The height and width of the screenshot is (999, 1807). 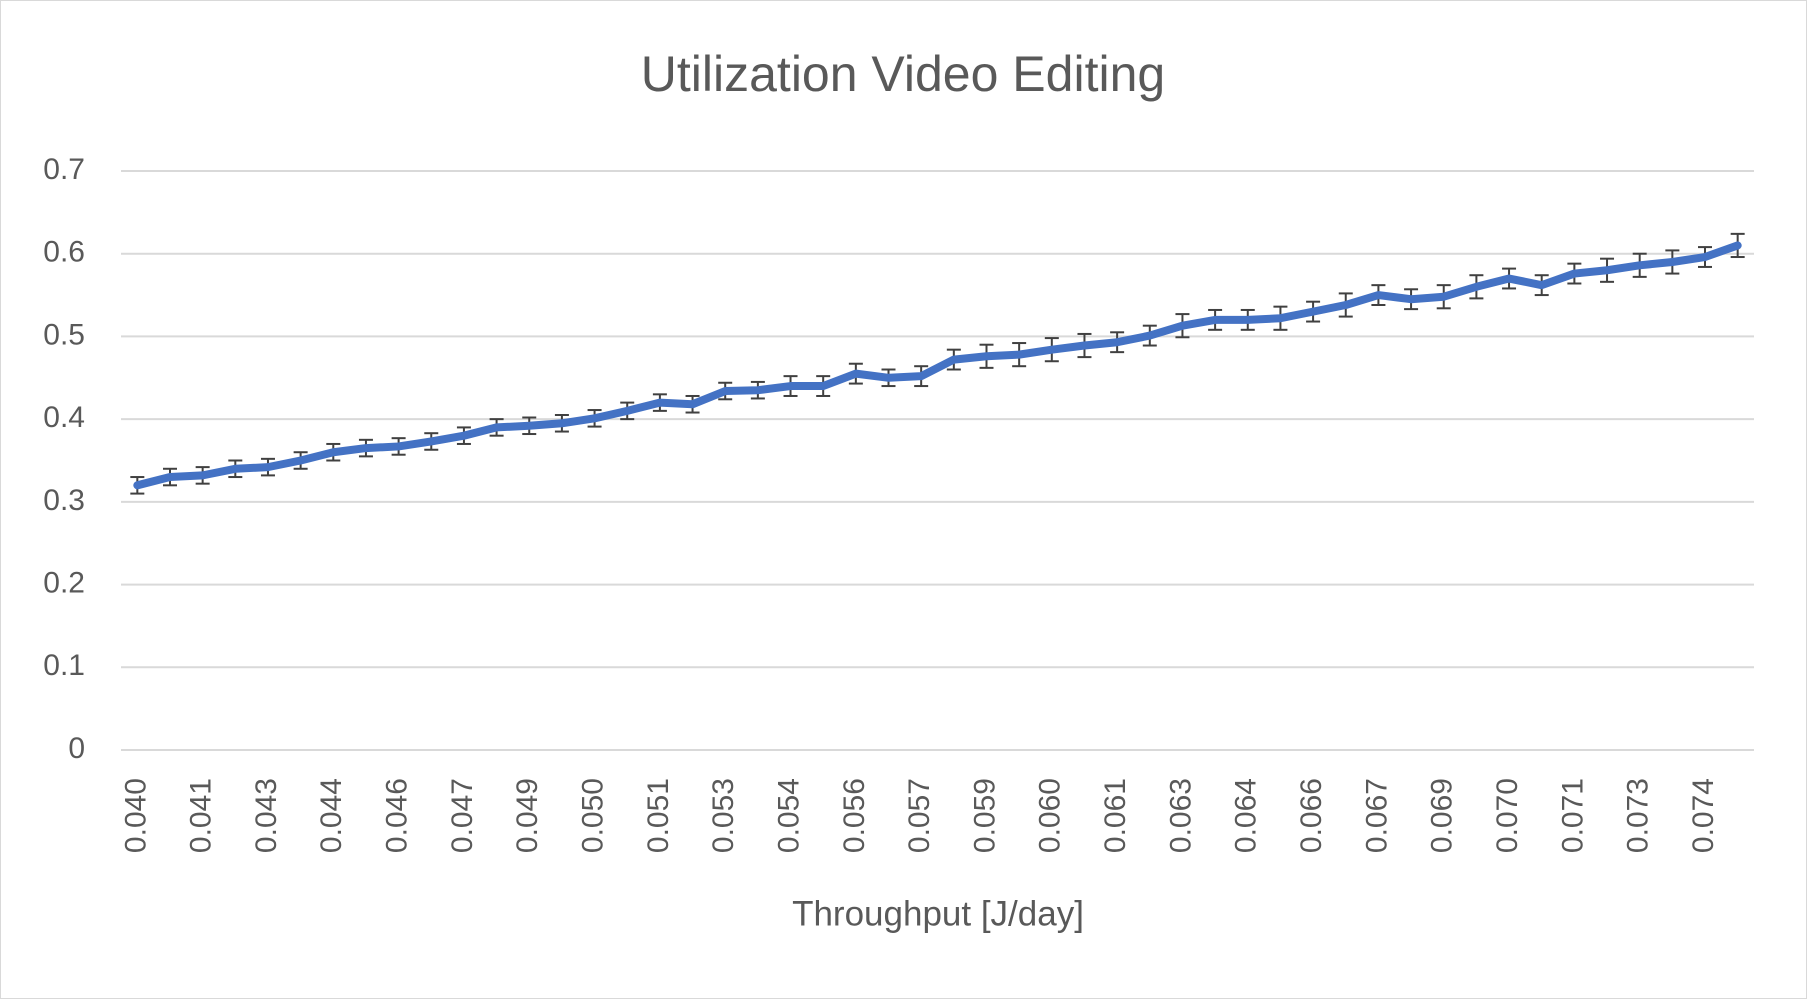 I want to click on x-tick-label: 0.049, so click(x=527, y=815).